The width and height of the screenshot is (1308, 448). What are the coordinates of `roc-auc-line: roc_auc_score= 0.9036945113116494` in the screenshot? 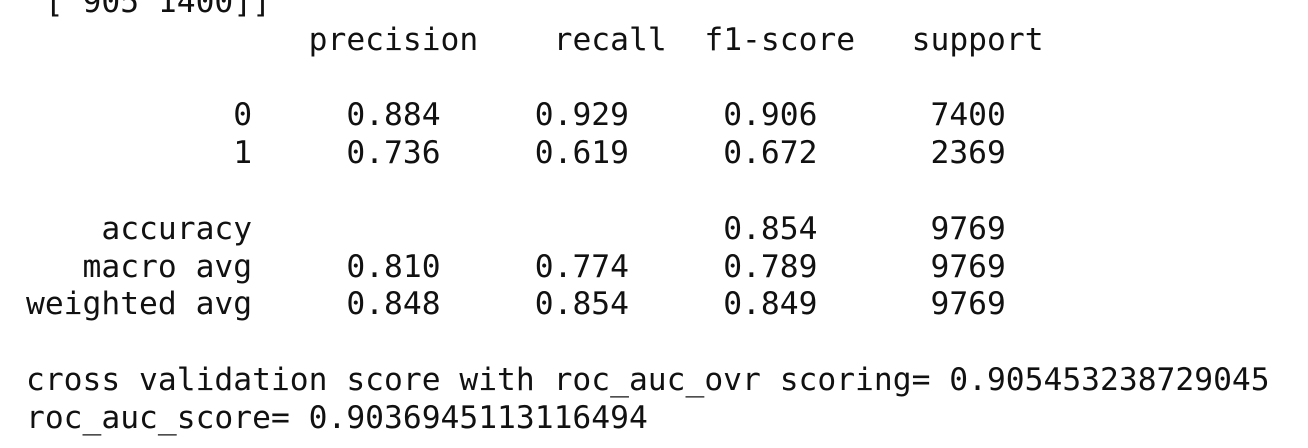 It's located at (337, 417).